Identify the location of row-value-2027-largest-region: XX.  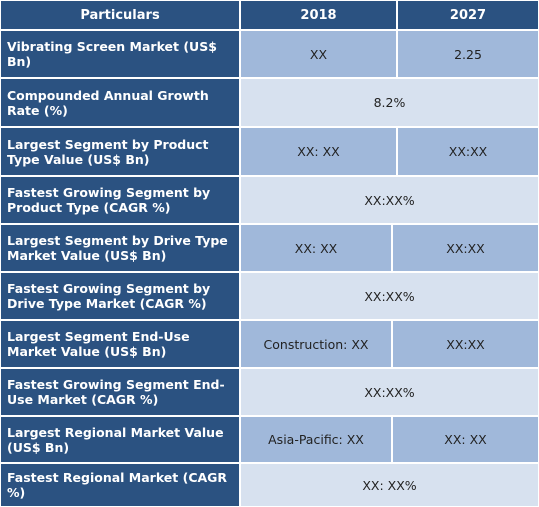
(465, 439).